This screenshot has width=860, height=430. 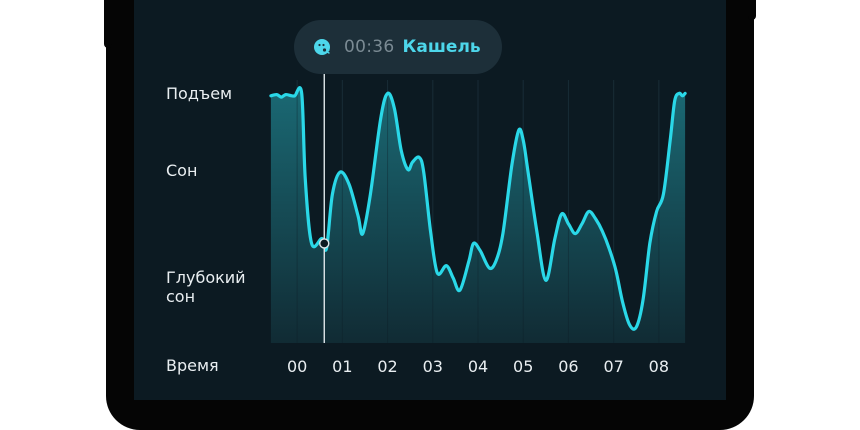 I want to click on y-label-sleep: Сон, so click(x=182, y=170).